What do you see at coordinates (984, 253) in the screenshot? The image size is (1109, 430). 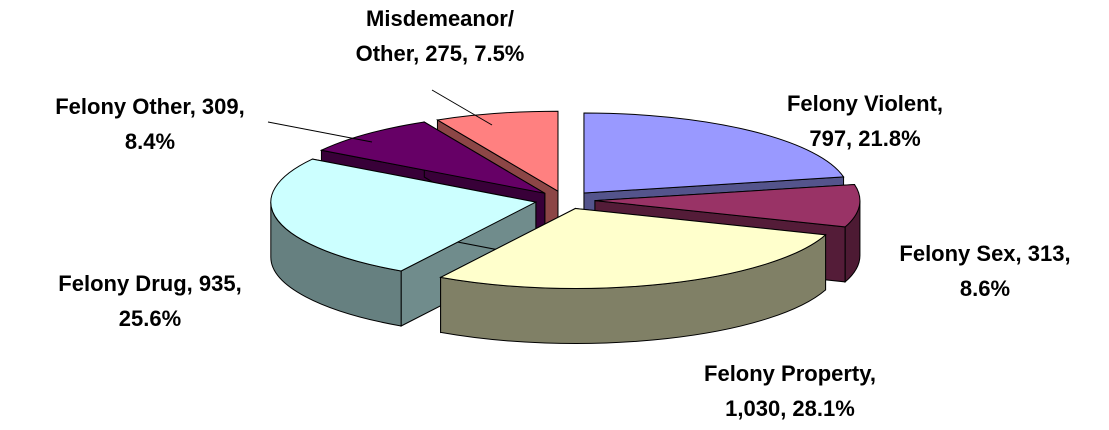 I see `data-label: Felony Sex, 313,` at bounding box center [984, 253].